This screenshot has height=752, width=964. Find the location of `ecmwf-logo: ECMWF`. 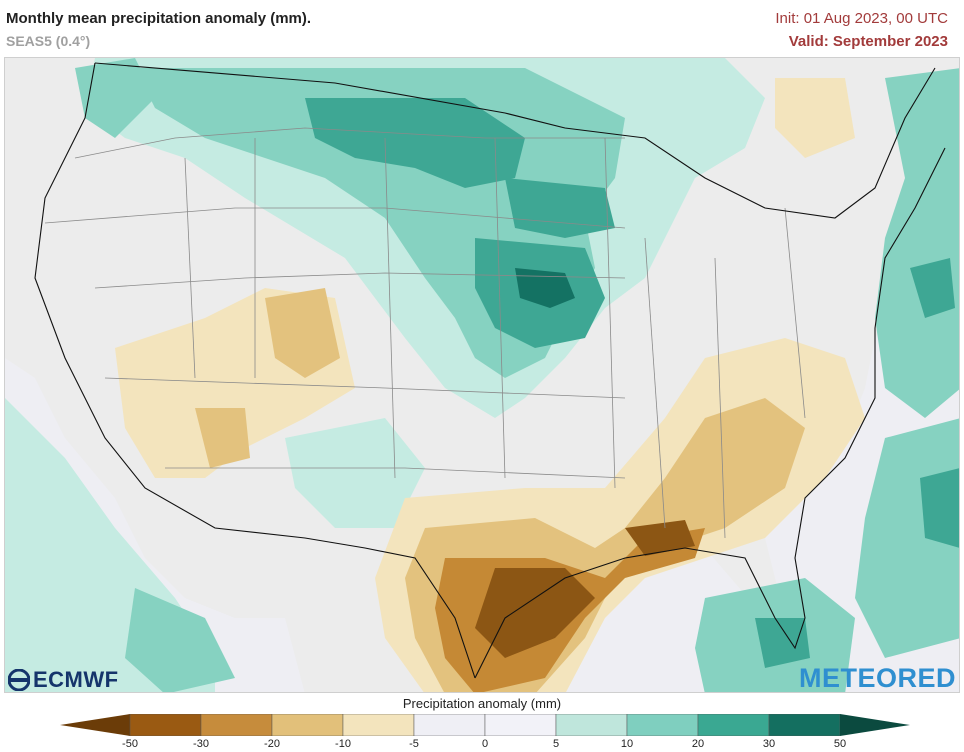

ecmwf-logo: ECMWF is located at coordinates (63, 680).